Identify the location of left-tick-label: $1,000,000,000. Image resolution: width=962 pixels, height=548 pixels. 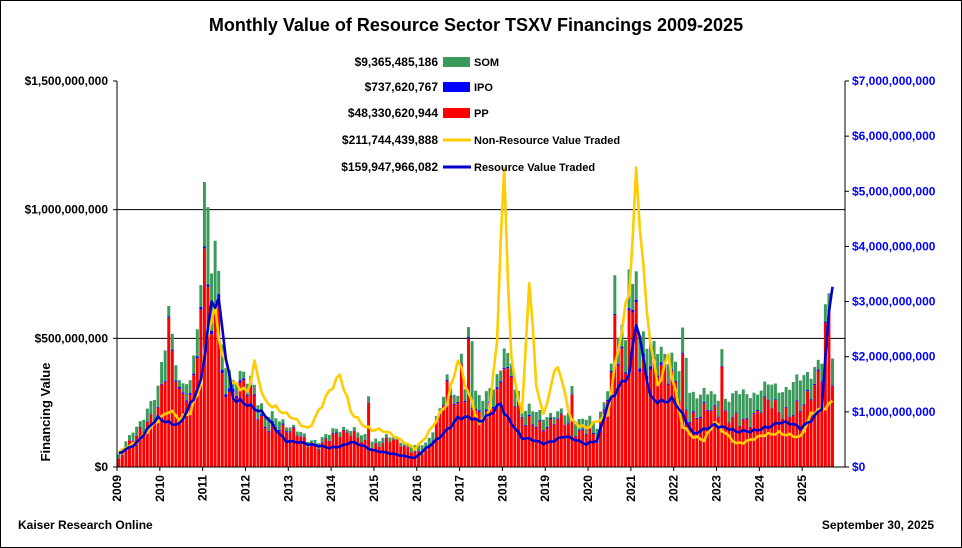
(67, 210).